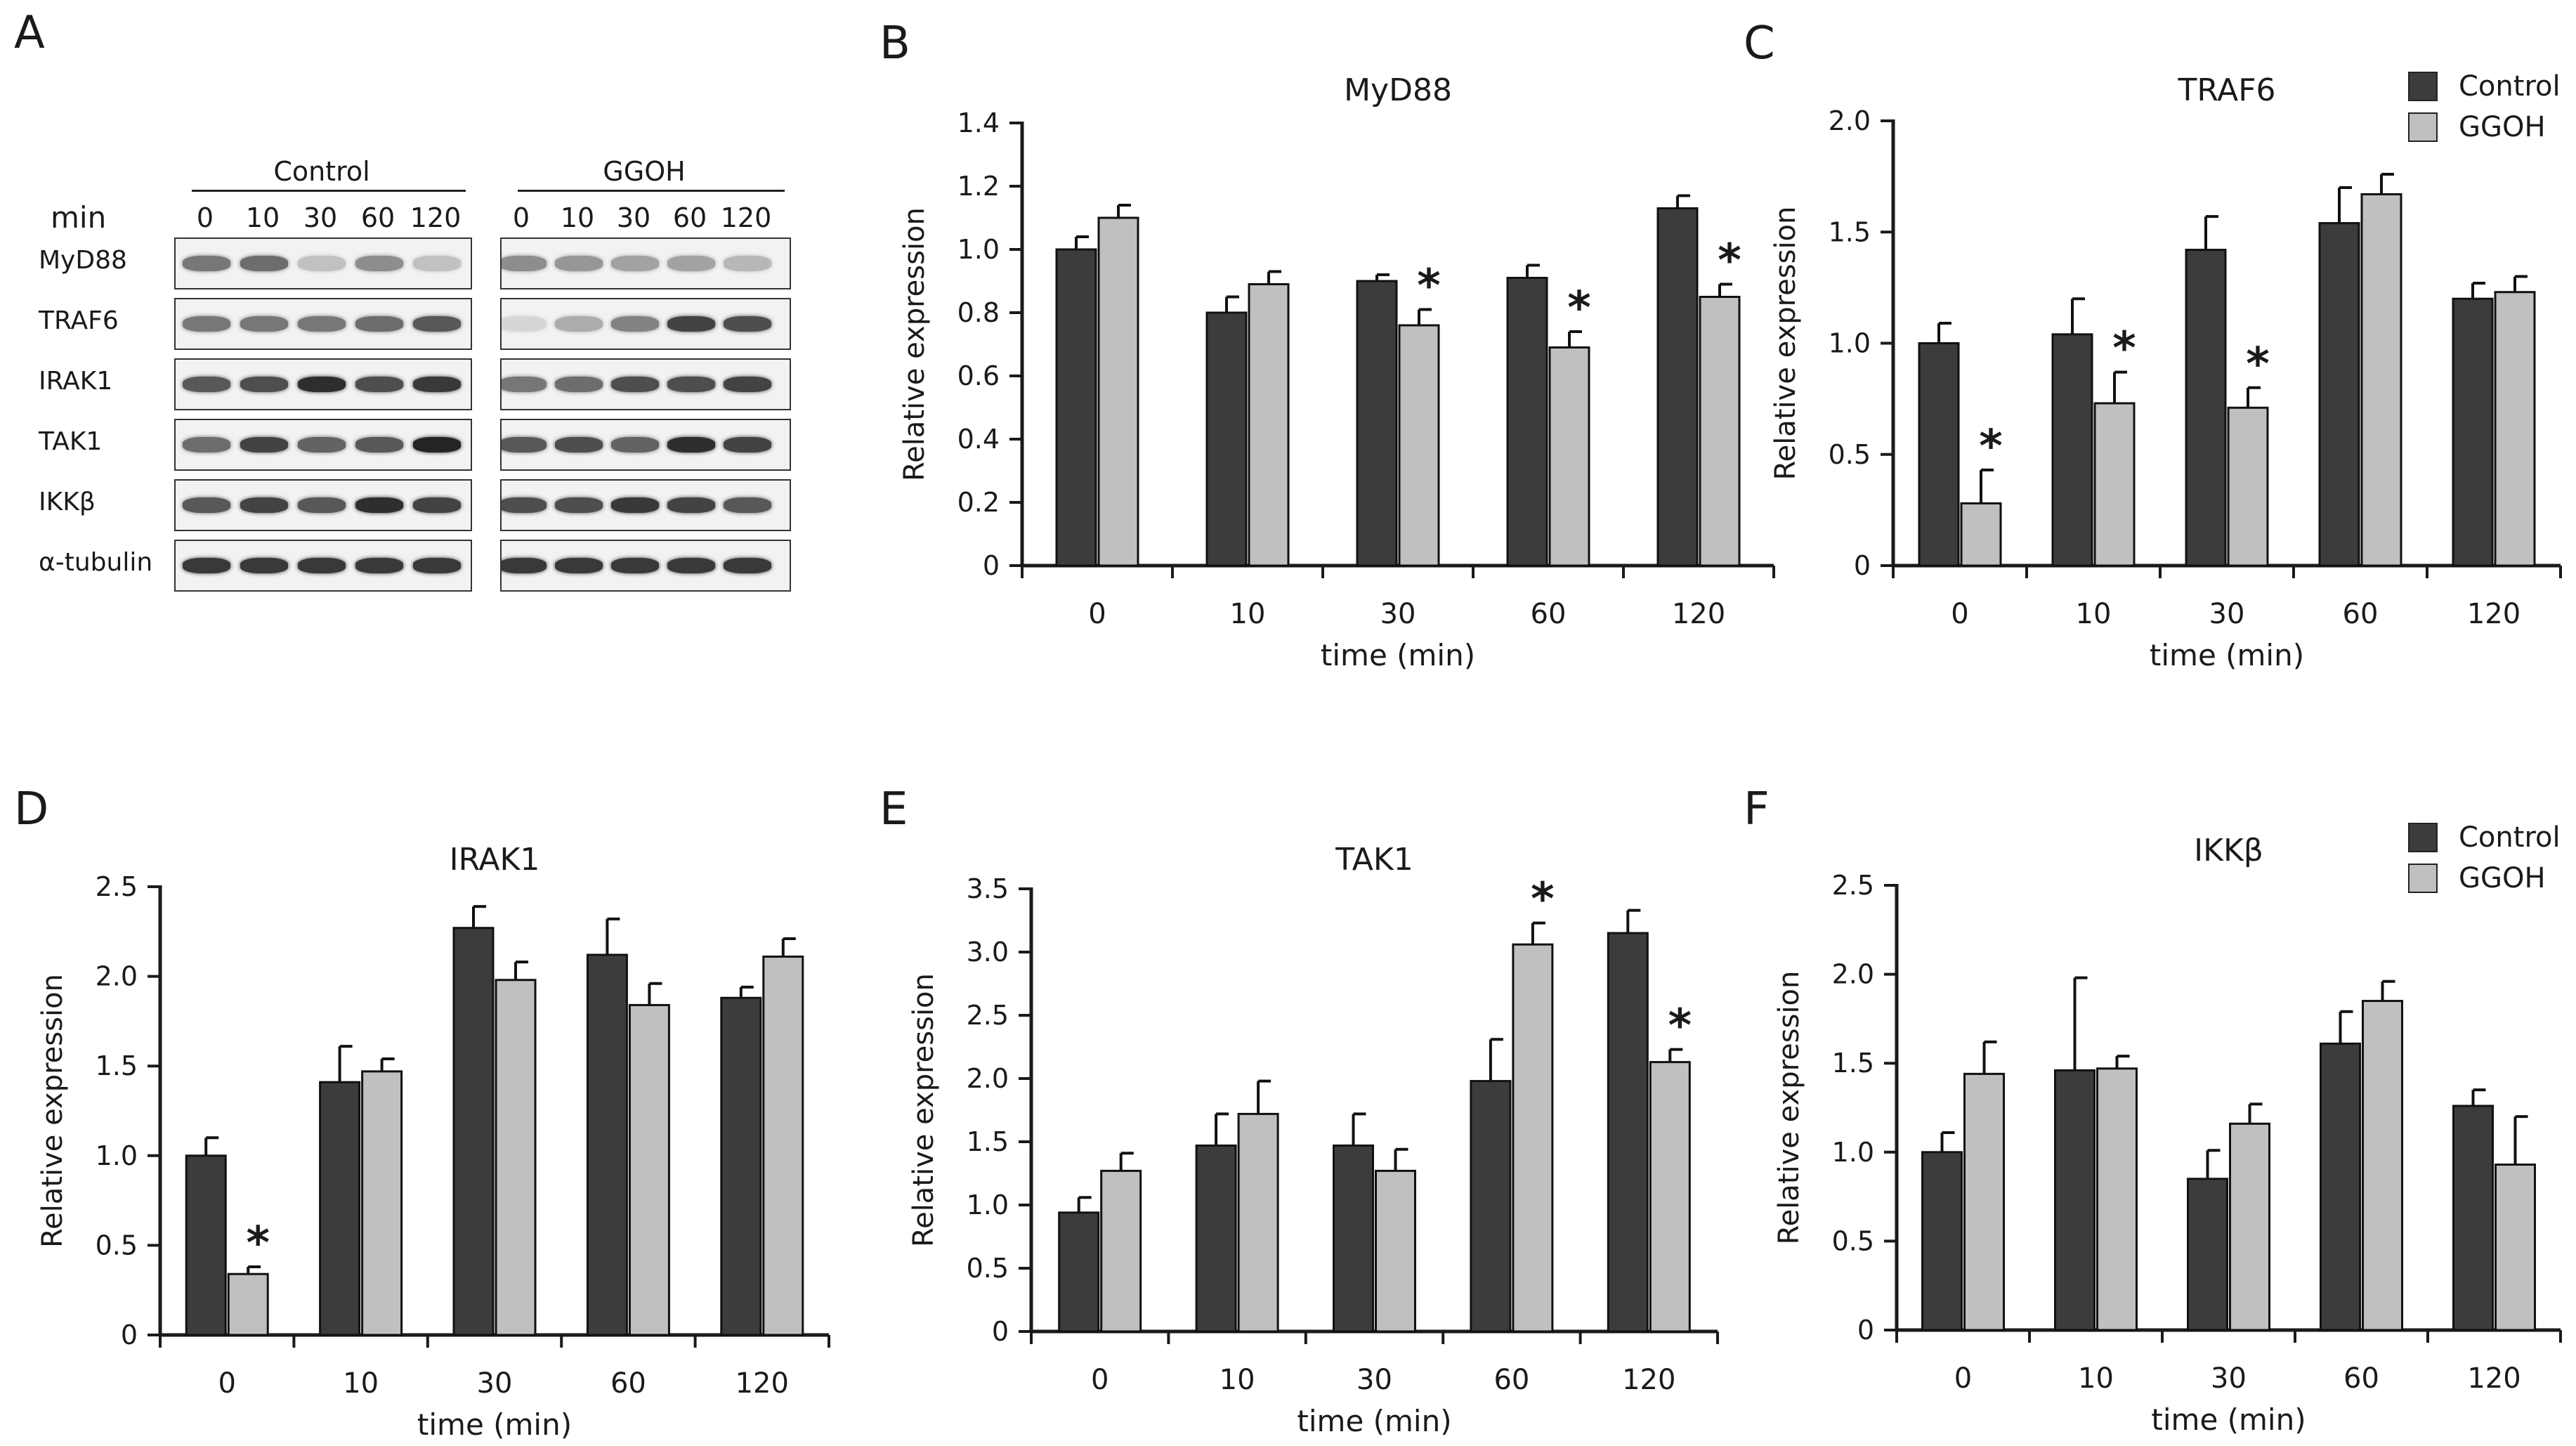  What do you see at coordinates (378, 217) in the screenshot?
I see `blot-time-label-control-3: 60` at bounding box center [378, 217].